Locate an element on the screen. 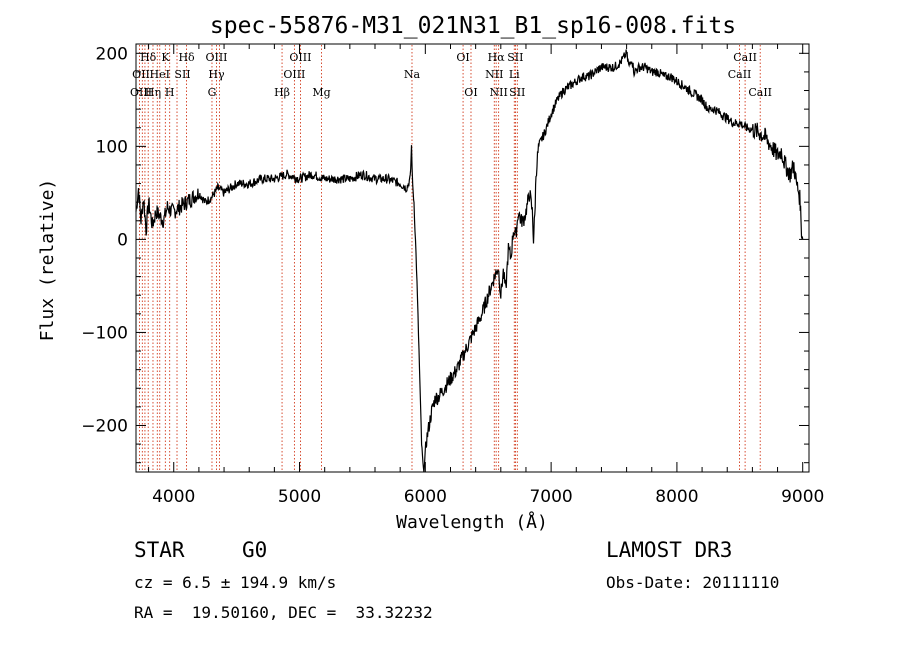 This screenshot has height=649, width=900. x-tick-label: 9000 is located at coordinates (802, 497).